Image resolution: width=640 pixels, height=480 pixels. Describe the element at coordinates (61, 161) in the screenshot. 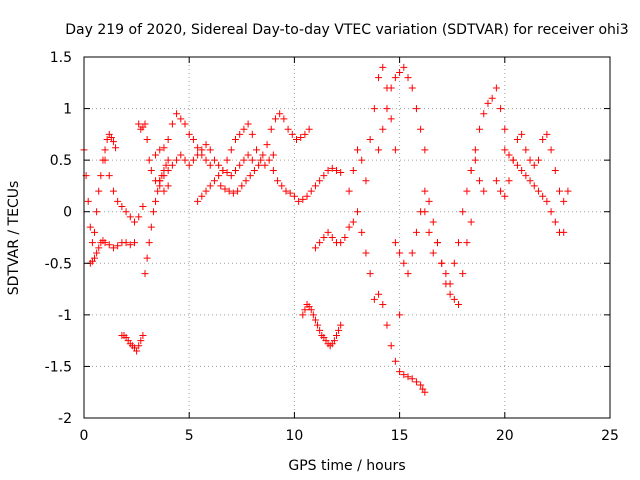

I see `y-tick-label: 0.5` at that location.